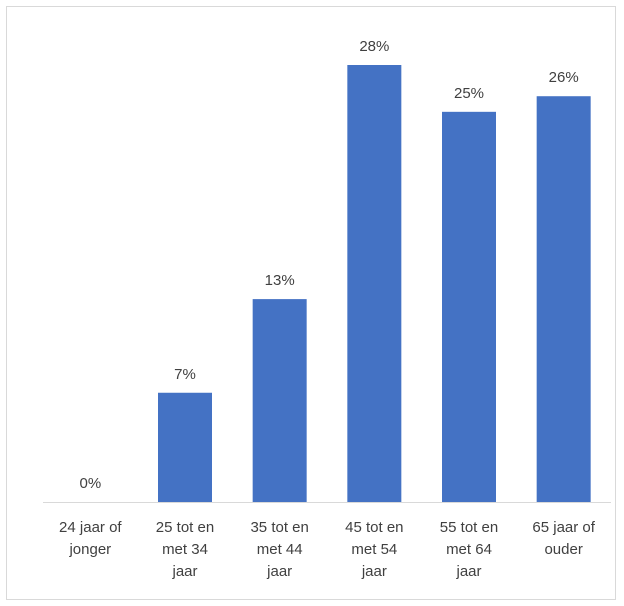 The image size is (624, 606). I want to click on data-label: 7%, so click(185, 374).